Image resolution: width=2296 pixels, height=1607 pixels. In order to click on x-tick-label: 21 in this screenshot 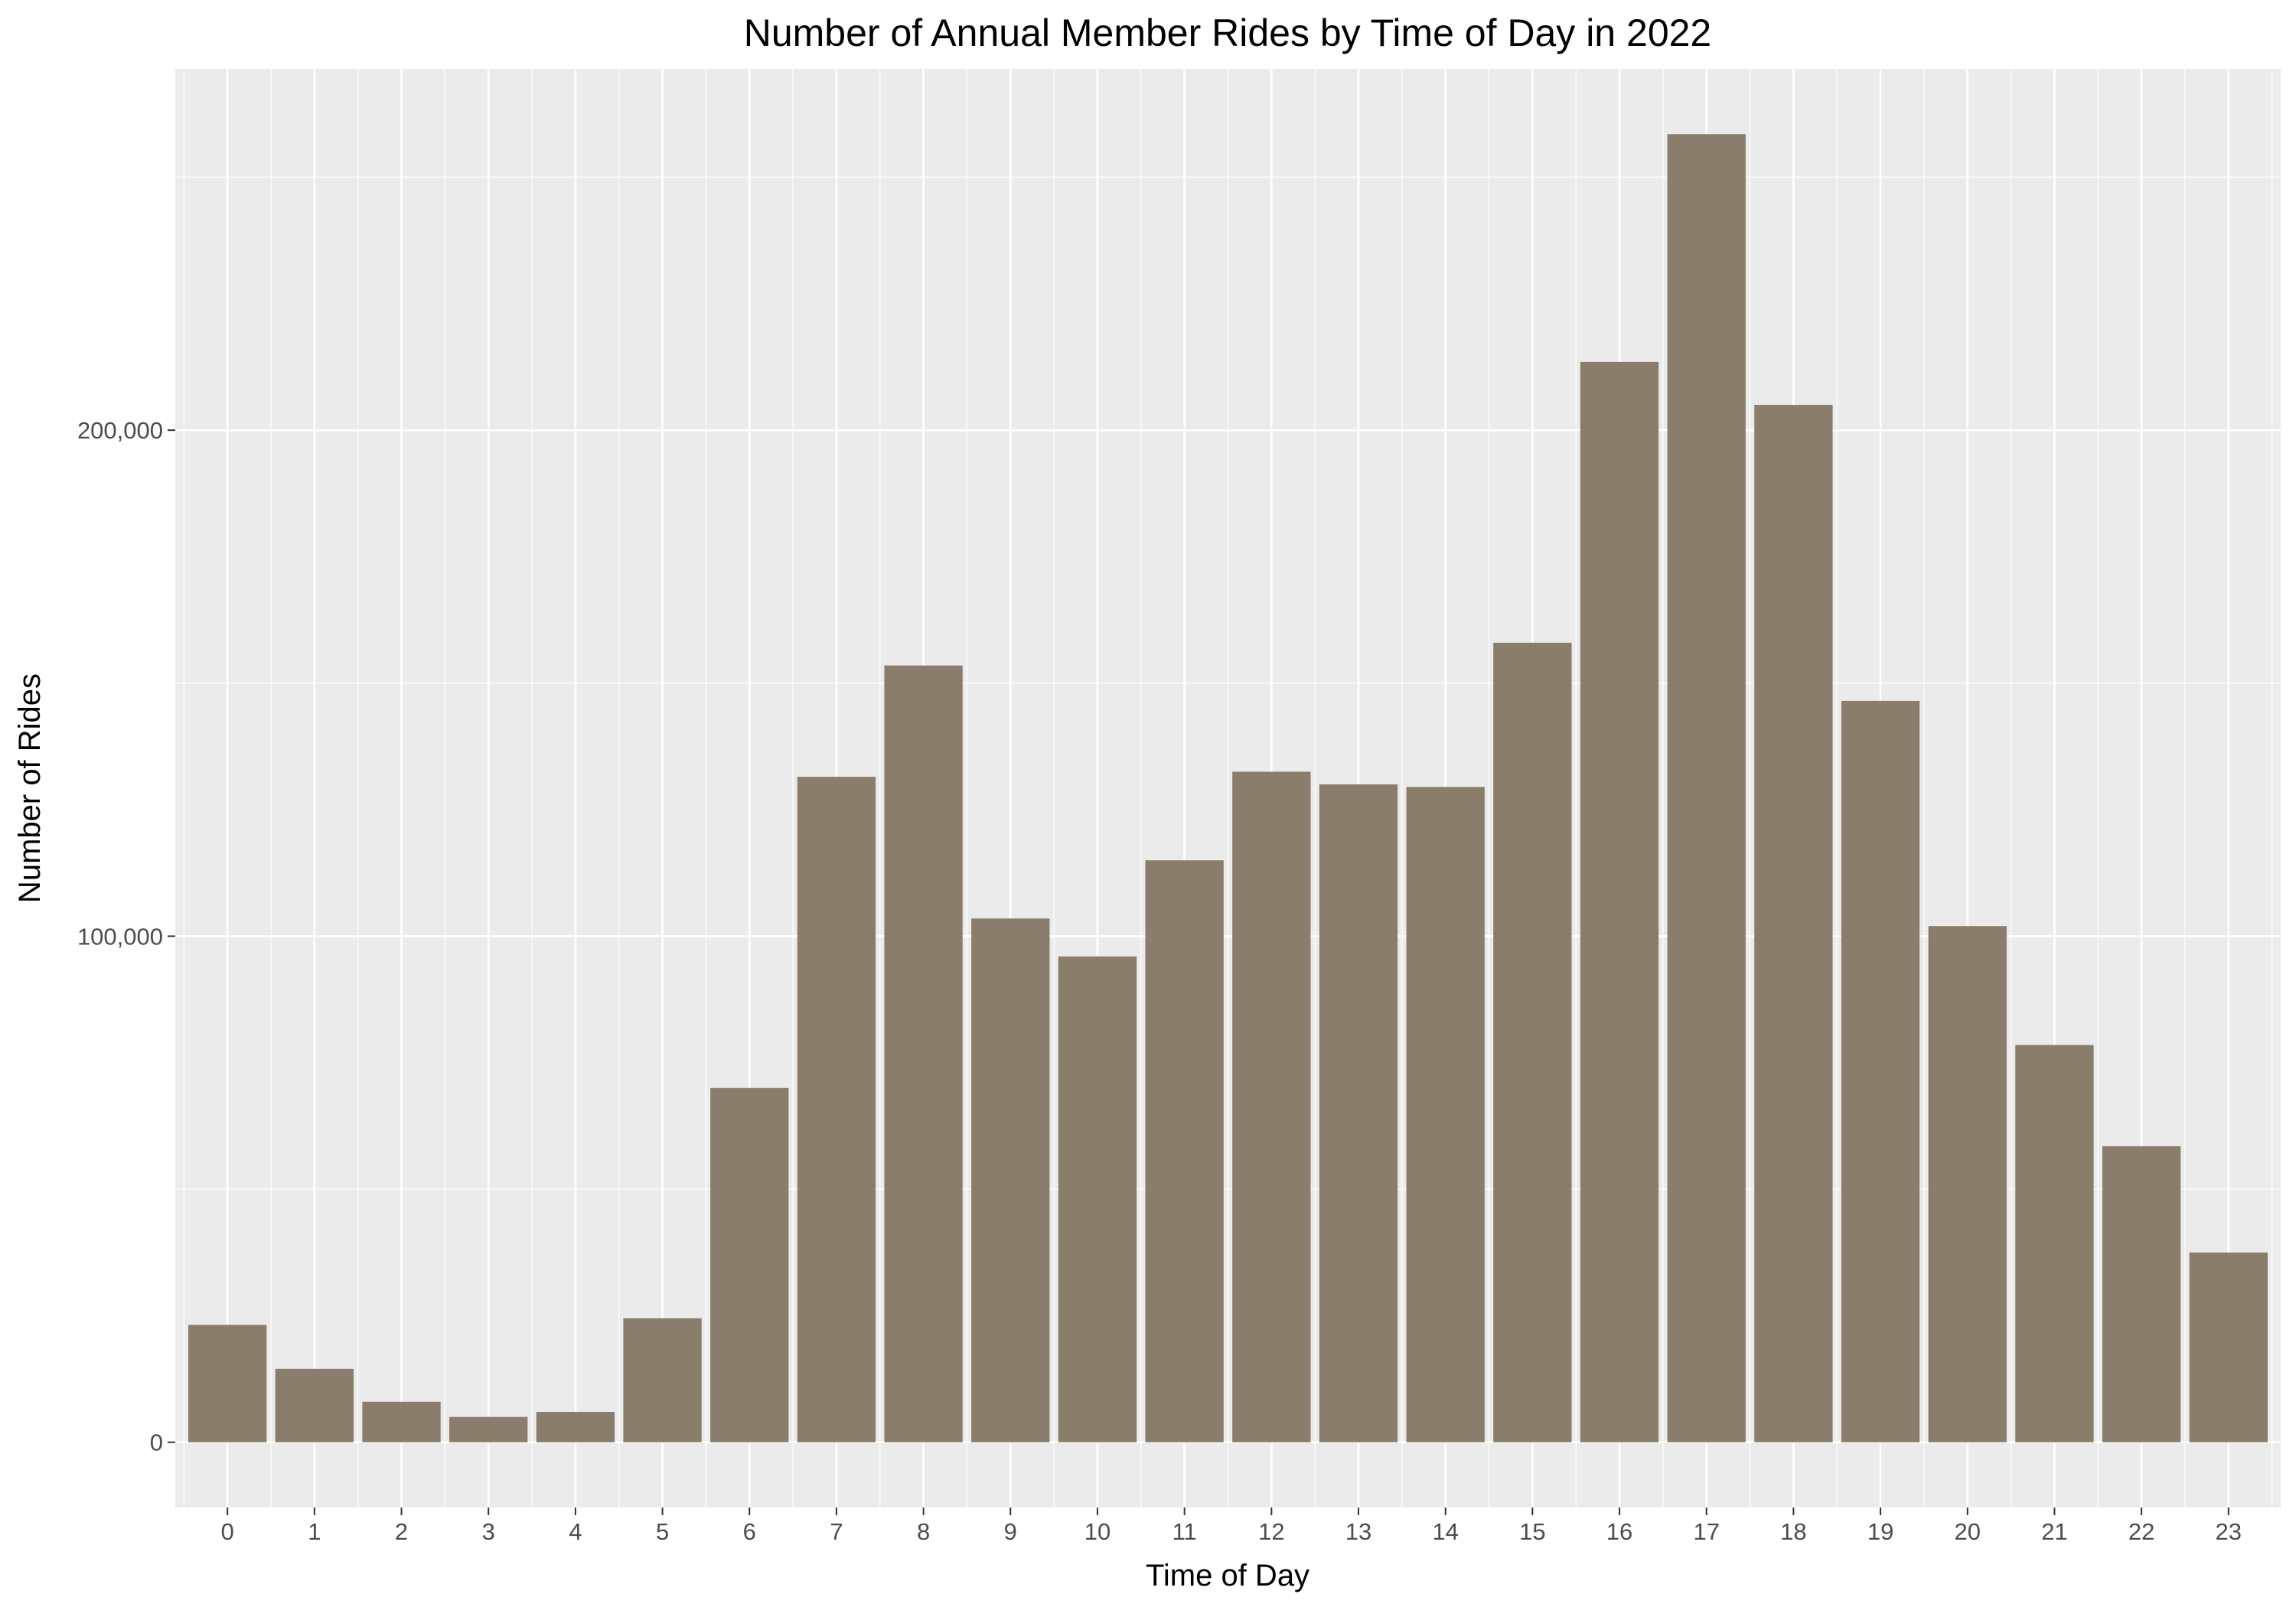, I will do `click(2054, 1532)`.